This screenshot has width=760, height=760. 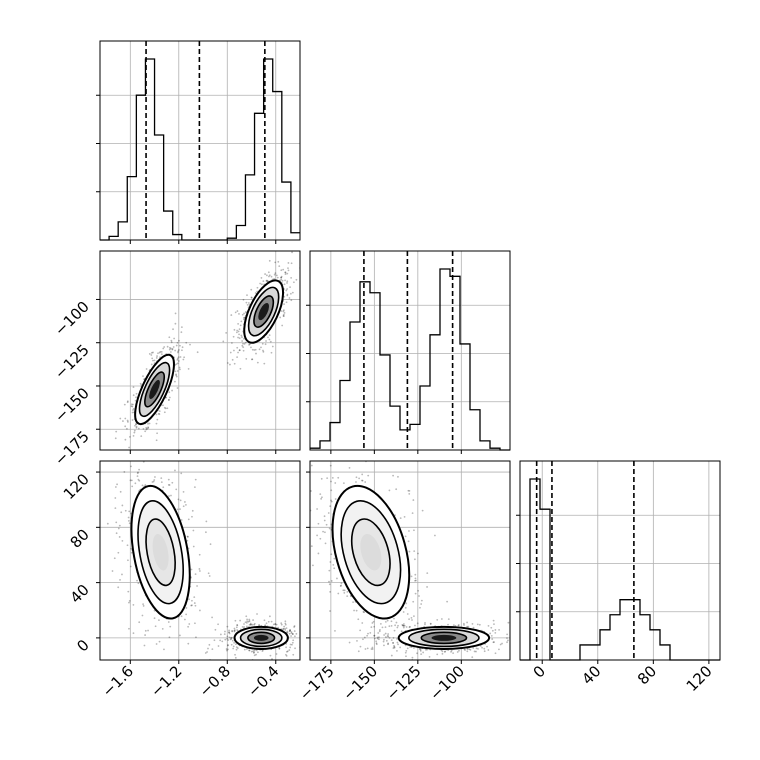 What do you see at coordinates (82, 645) in the screenshot?
I see `y-tick-label: 0` at bounding box center [82, 645].